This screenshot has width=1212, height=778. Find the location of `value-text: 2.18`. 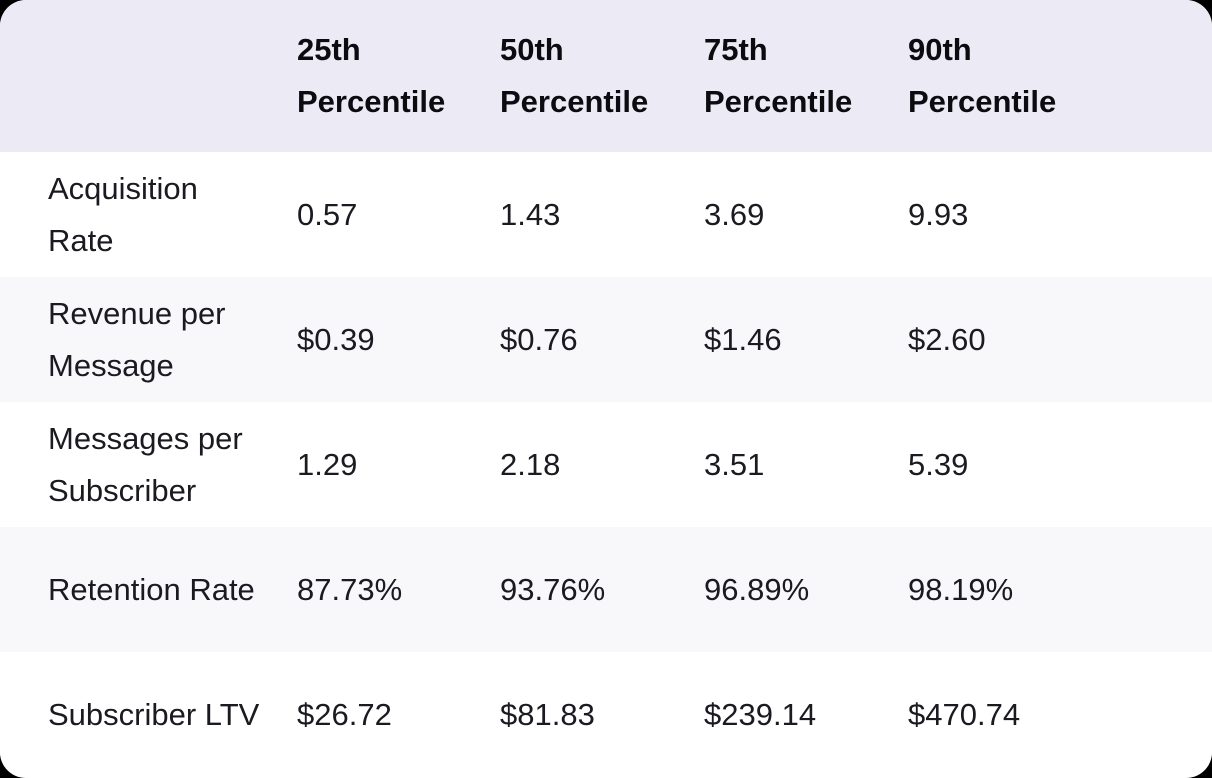

value-text: 2.18 is located at coordinates (530, 464).